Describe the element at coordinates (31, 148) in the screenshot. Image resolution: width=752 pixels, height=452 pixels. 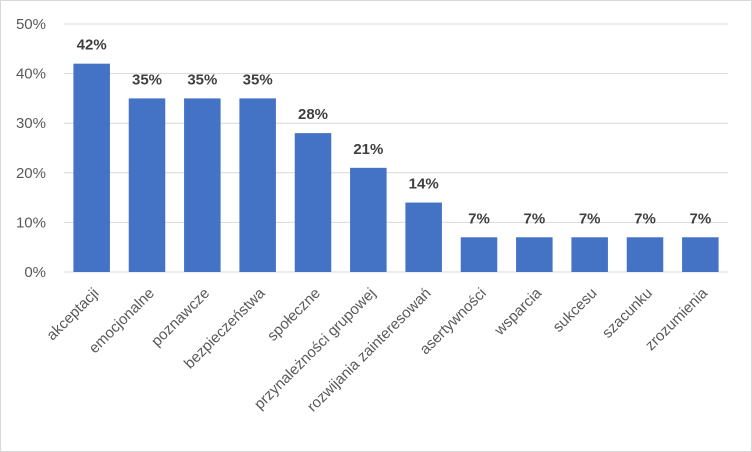
I see `y-axis-labels: 0% 10% 20% 30% 40% 50%` at that location.